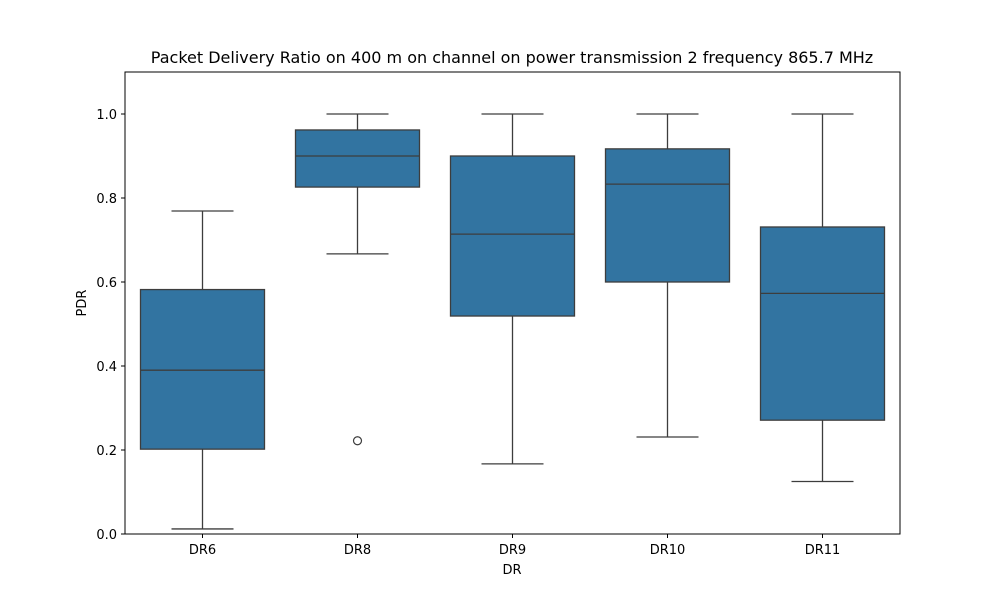  Describe the element at coordinates (110, 325) in the screenshot. I see `y-axis: 0.0 0.2 0.4 0.6 0.8 1.0` at that location.